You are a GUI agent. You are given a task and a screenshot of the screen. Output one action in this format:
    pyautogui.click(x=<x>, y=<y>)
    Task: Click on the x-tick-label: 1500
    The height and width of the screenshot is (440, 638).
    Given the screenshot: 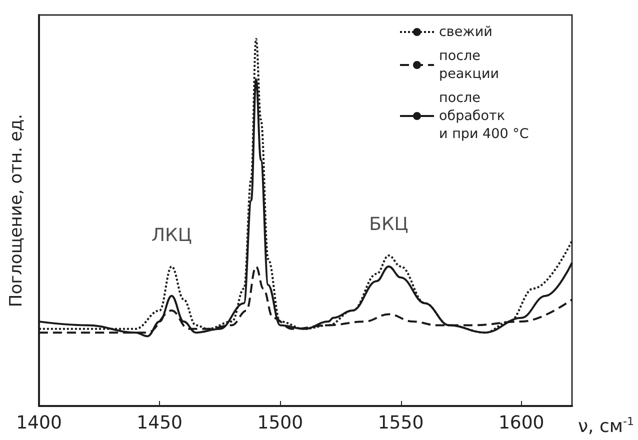 What is the action you would take?
    pyautogui.click(x=280, y=423)
    